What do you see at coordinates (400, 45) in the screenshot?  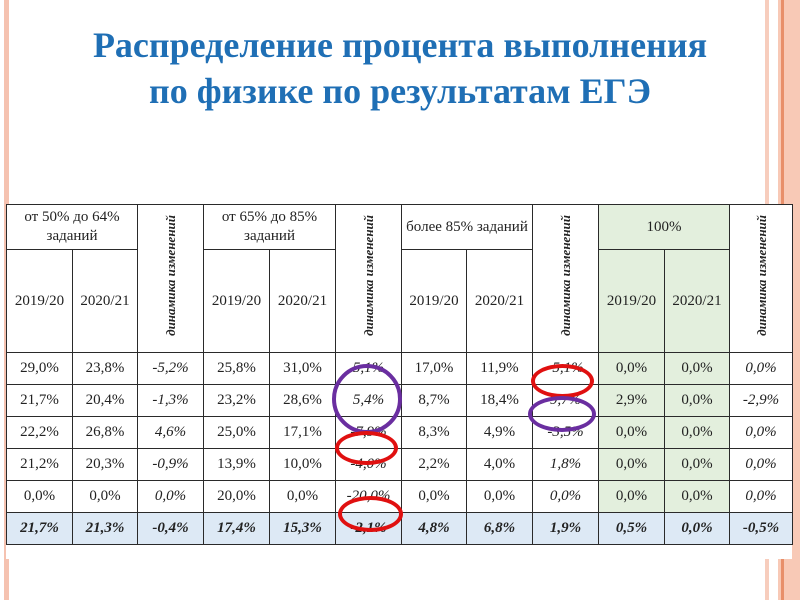 I see `title-line-1: Распределение процента выполнения` at bounding box center [400, 45].